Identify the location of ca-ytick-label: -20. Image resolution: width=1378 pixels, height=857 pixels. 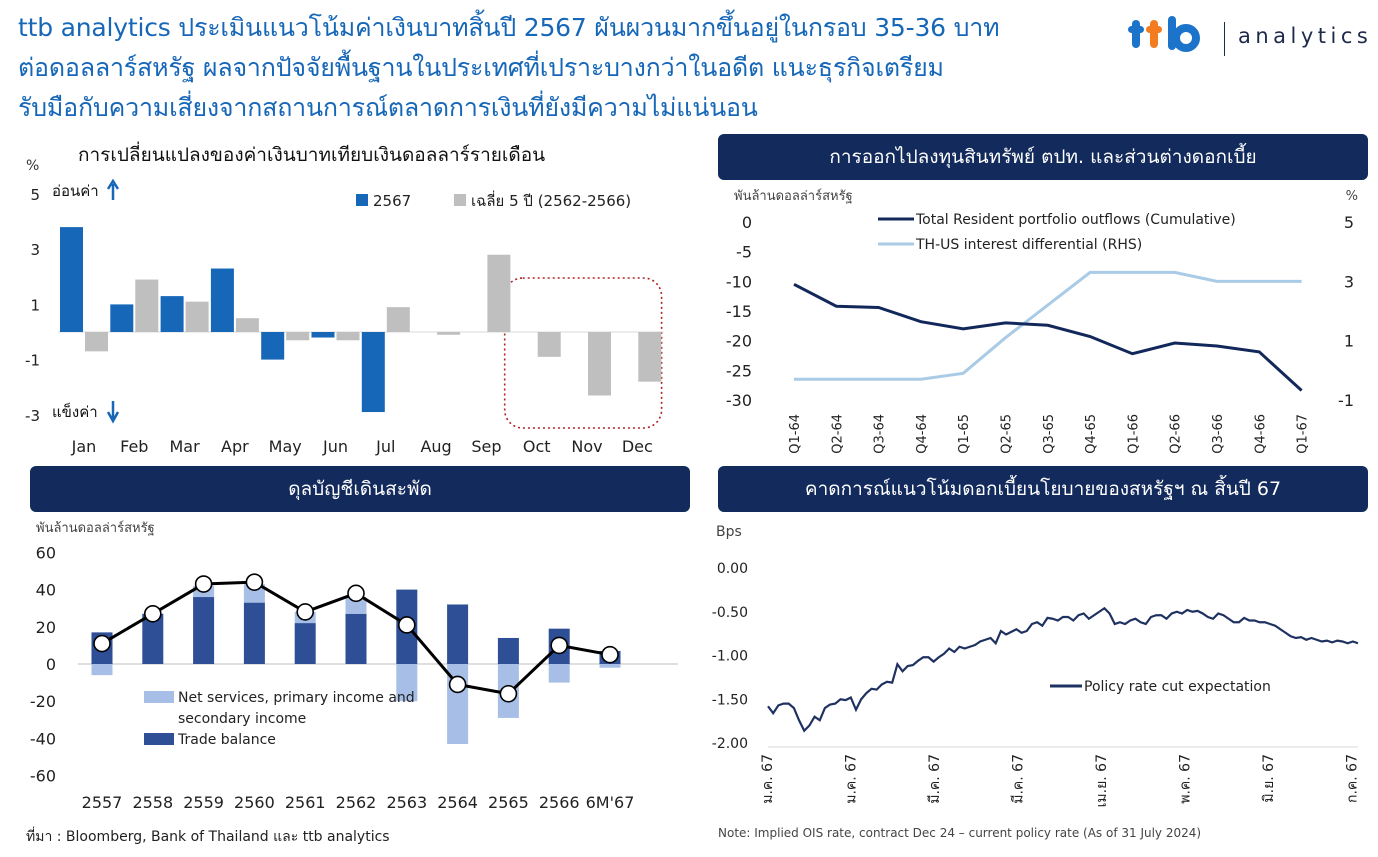
(43, 701).